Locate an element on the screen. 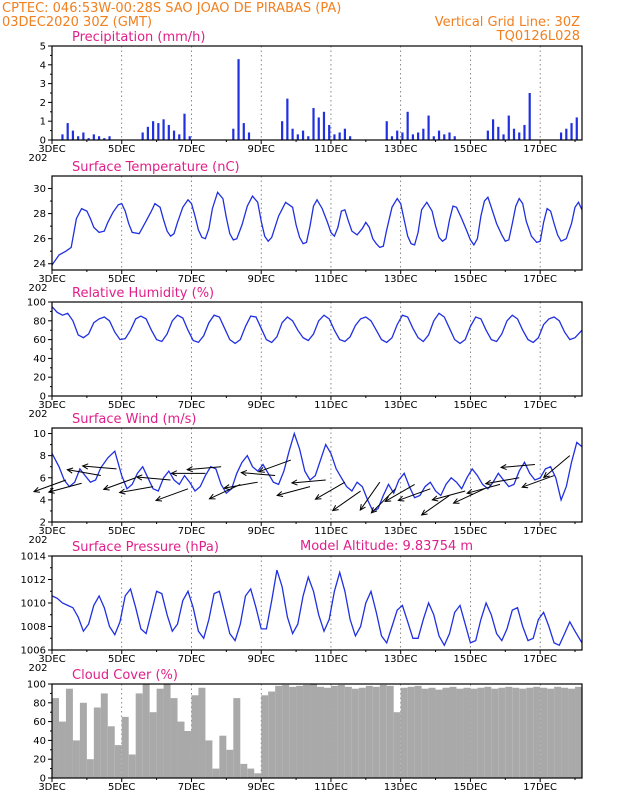 The width and height of the screenshot is (618, 800). header-model-id: TQ0126L028 is located at coordinates (538, 36).